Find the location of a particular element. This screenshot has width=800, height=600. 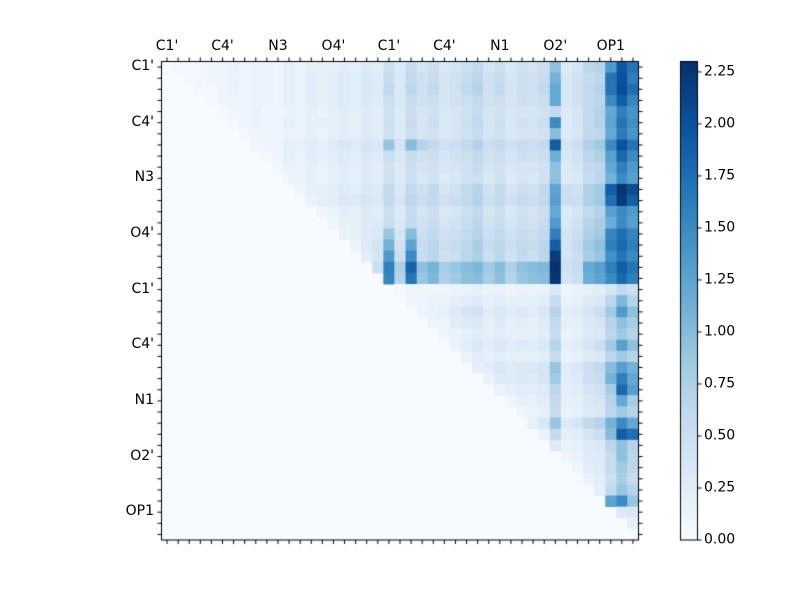

y-axis-tick-label: O2' is located at coordinates (142, 455).